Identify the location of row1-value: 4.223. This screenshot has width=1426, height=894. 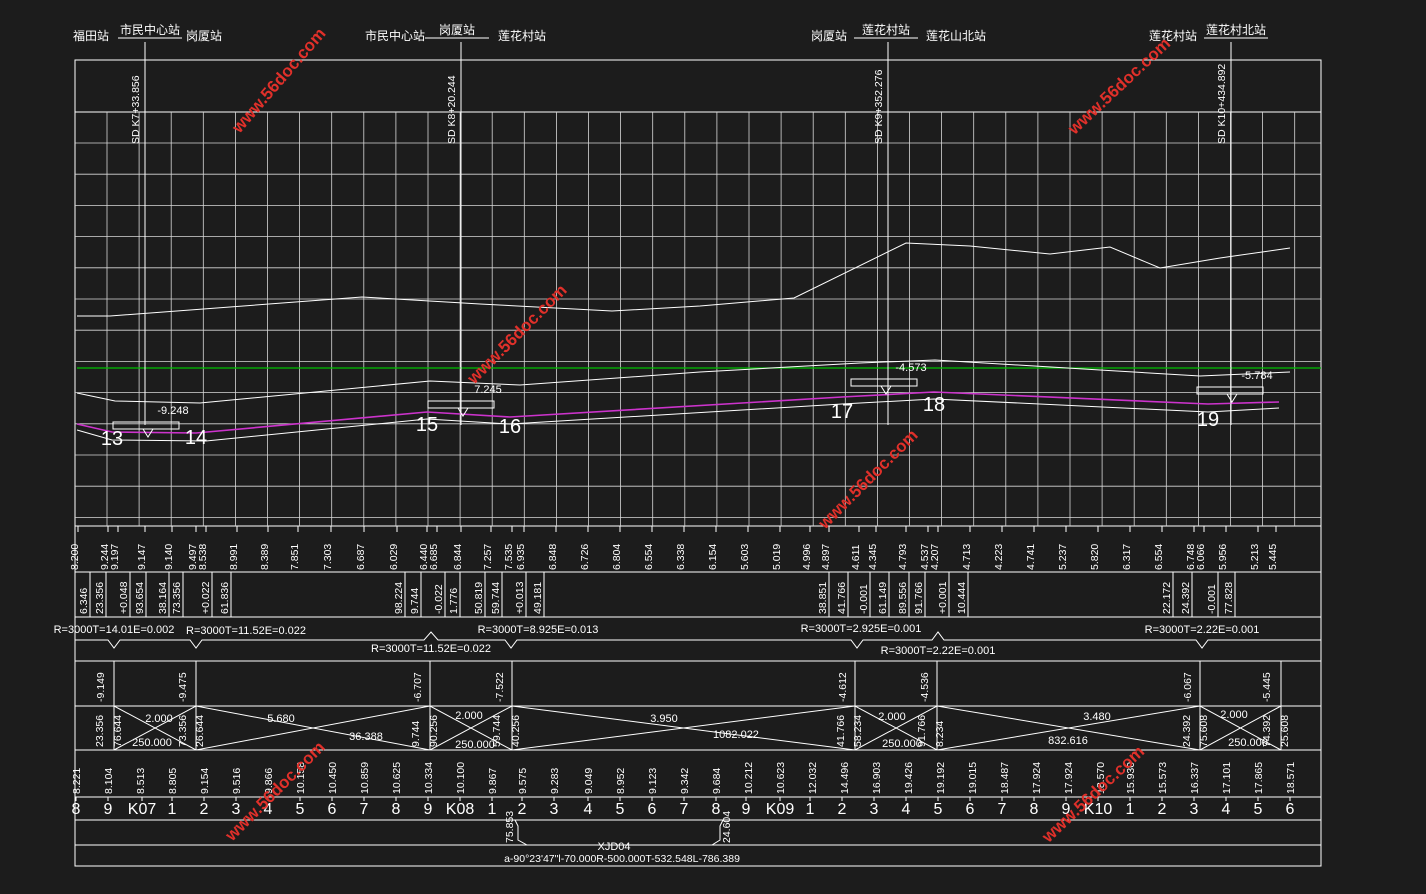
(999, 557).